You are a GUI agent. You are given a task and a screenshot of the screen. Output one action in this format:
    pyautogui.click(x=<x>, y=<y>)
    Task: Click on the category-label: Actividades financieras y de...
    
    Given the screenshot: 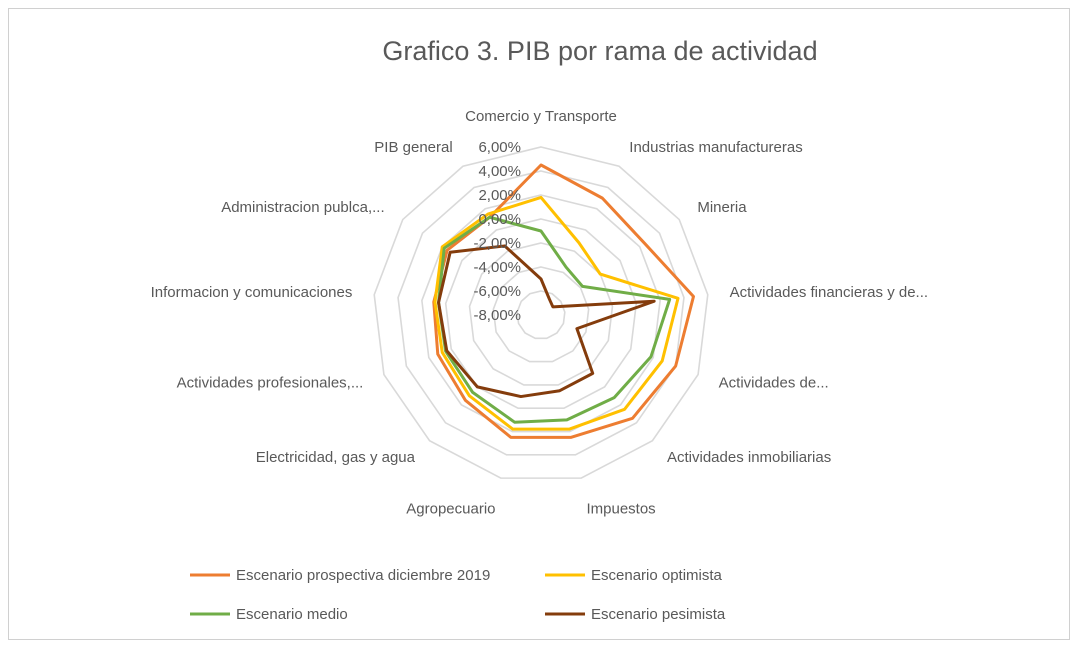 What is the action you would take?
    pyautogui.click(x=829, y=292)
    